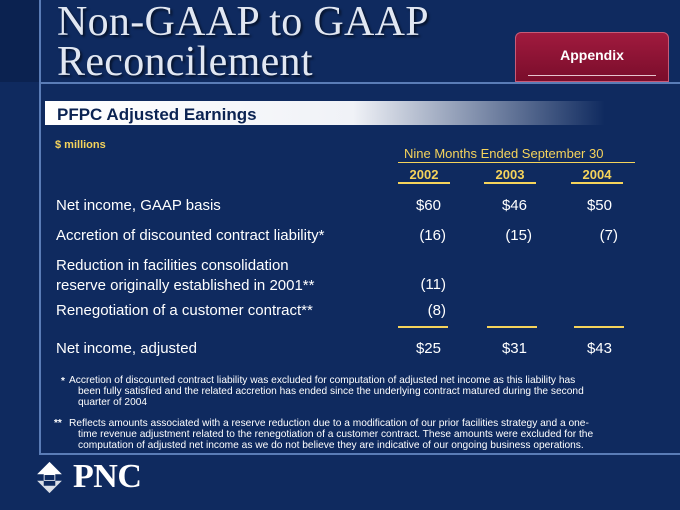 This screenshot has width=680, height=510. What do you see at coordinates (514, 348) in the screenshot?
I see `table-cell: $31` at bounding box center [514, 348].